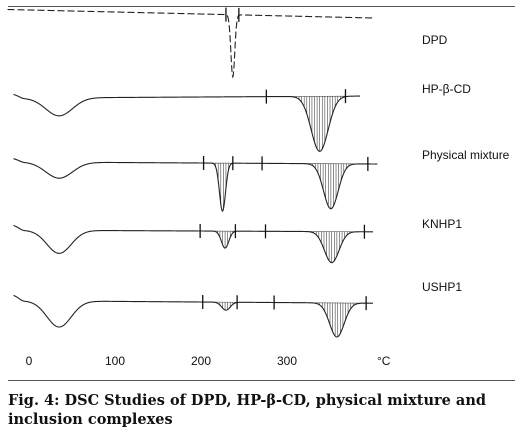 The image size is (525, 435). Describe the element at coordinates (446, 89) in the screenshot. I see `series-label-hp-beta-cd: HP-β-CD` at that location.